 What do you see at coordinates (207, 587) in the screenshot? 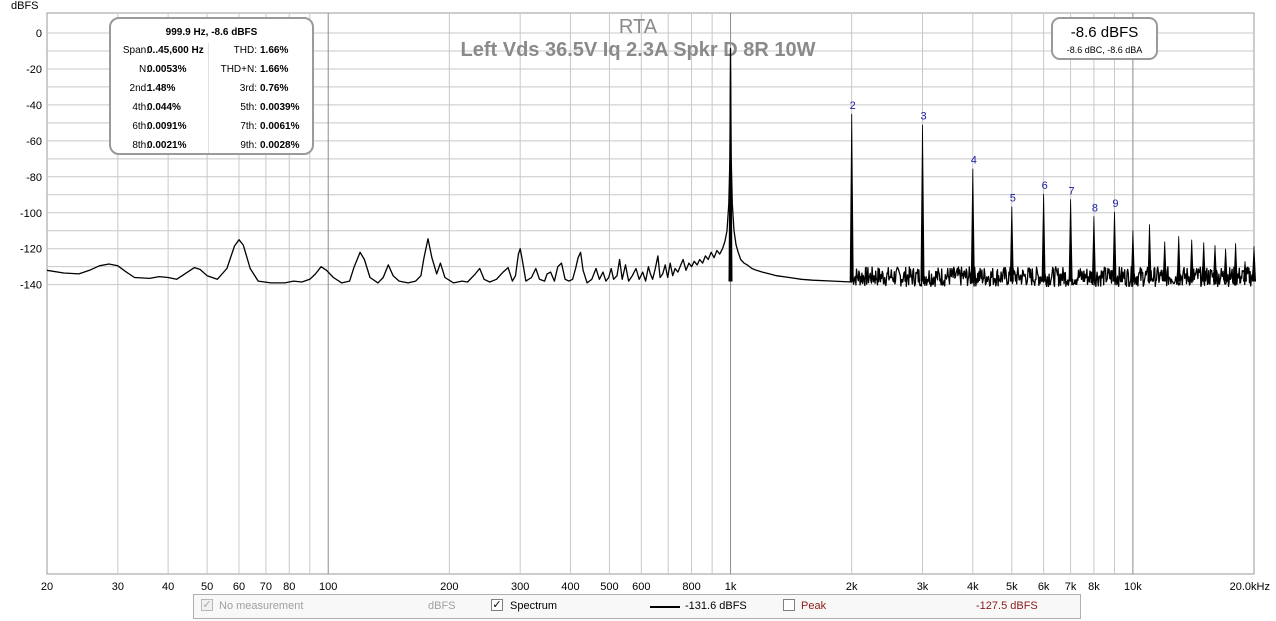
I see `x-tick-label: 50` at bounding box center [207, 587].